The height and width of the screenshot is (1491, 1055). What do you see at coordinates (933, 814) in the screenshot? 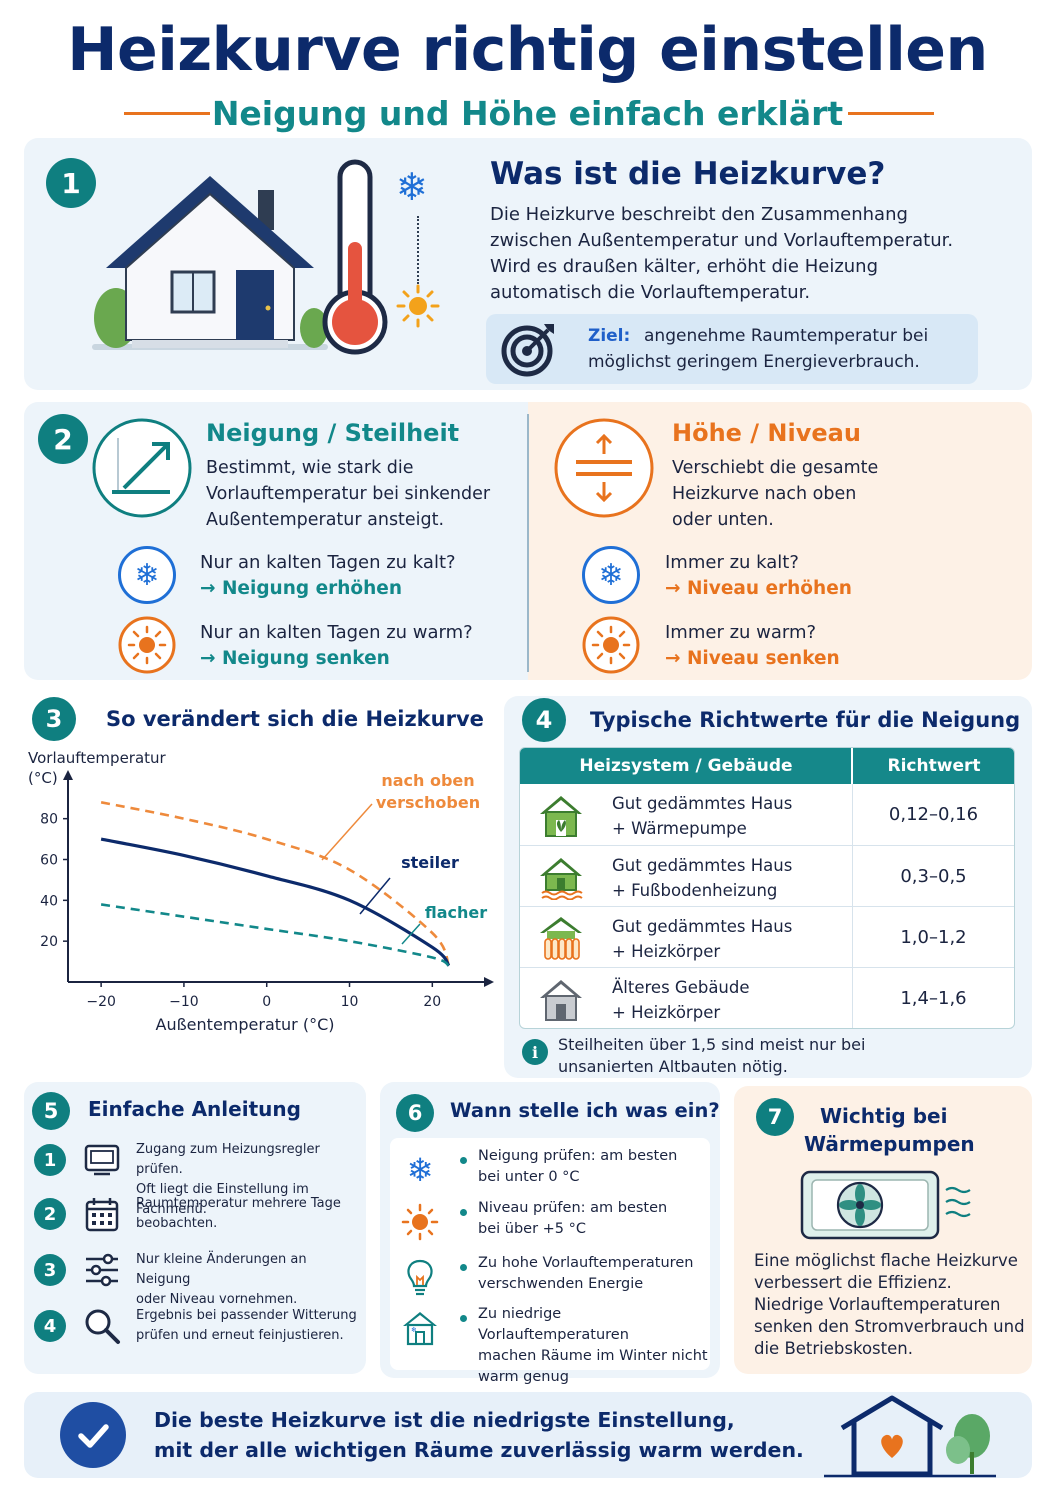
I see `row-value: 0,12–0,16` at bounding box center [933, 814].